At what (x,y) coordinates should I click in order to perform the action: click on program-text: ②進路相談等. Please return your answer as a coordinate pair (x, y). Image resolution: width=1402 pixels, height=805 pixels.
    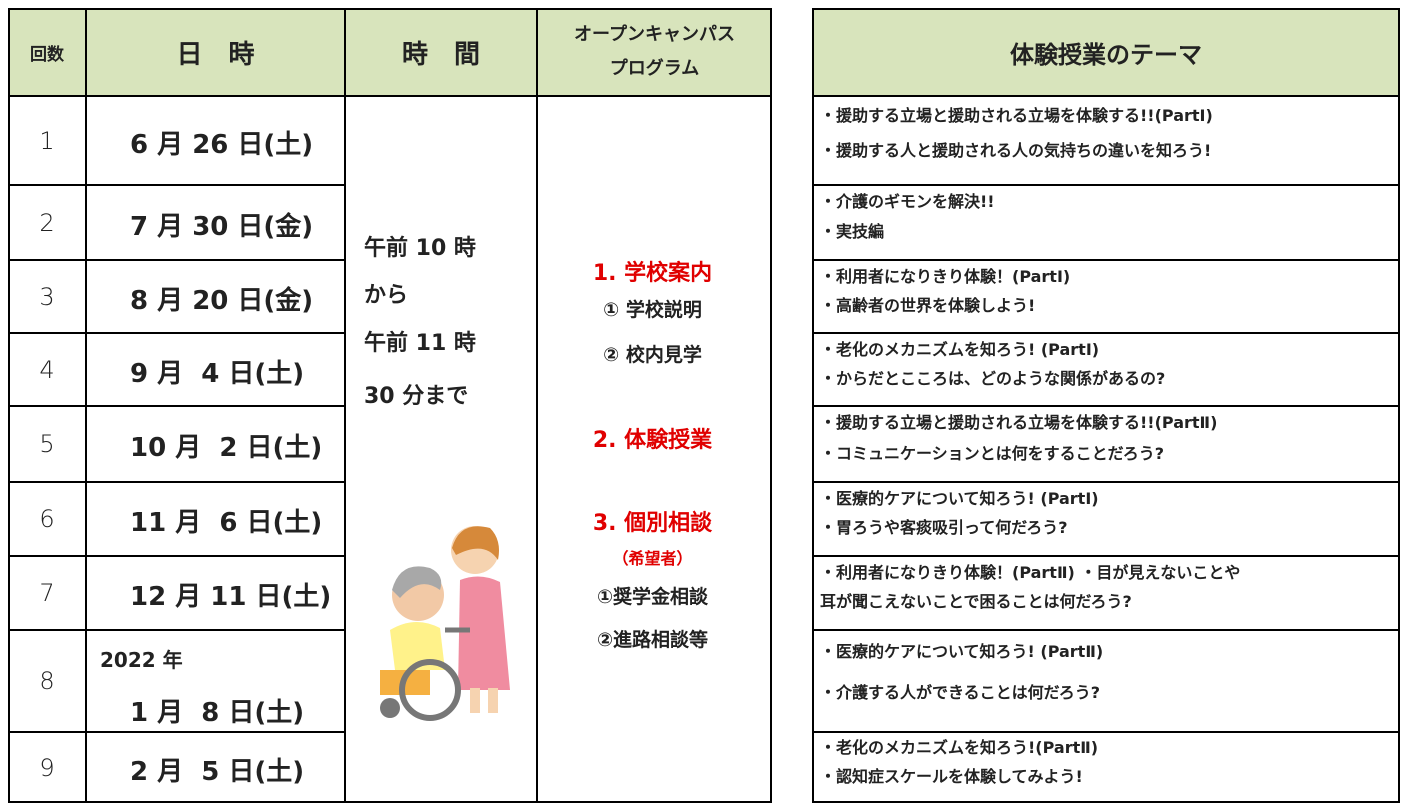
    Looking at the image, I should click on (652, 640).